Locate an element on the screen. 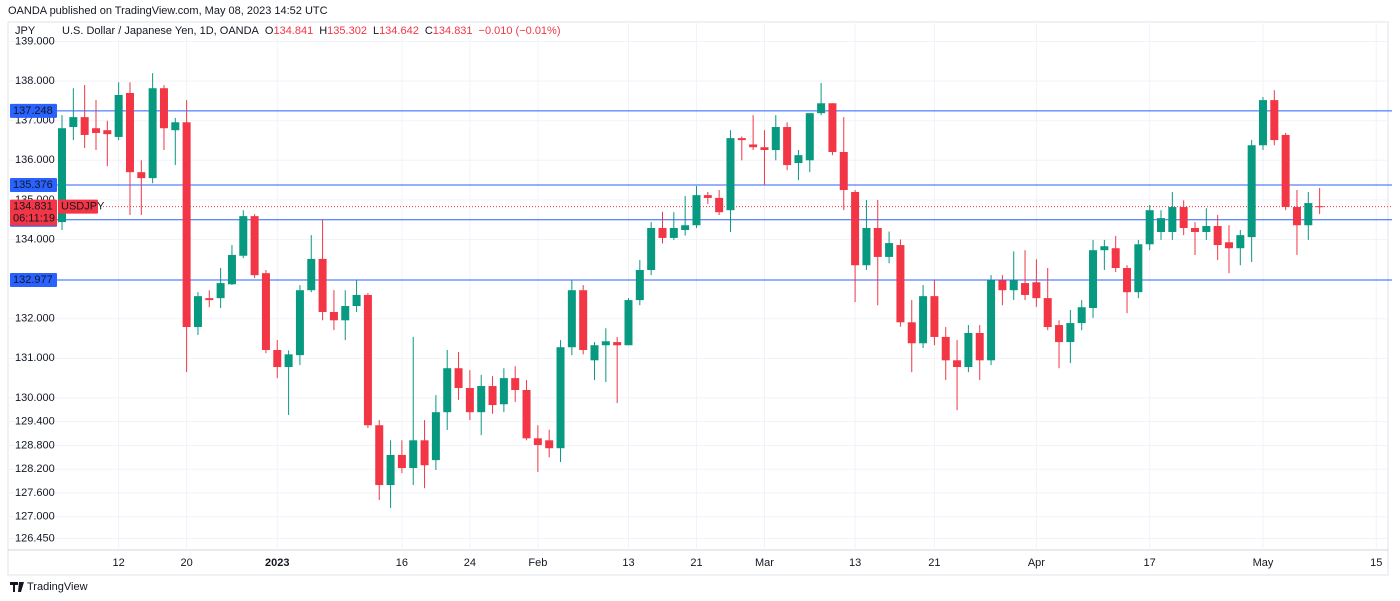 The image size is (1400, 601). y-tick-label: 127.000 is located at coordinates (35, 517).